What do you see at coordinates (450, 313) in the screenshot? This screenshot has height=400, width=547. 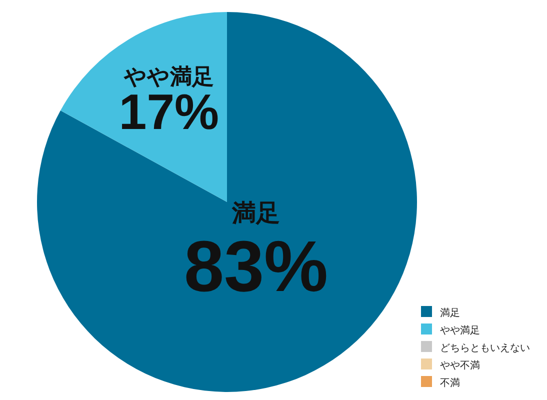 I see `legend-label: 満足` at bounding box center [450, 313].